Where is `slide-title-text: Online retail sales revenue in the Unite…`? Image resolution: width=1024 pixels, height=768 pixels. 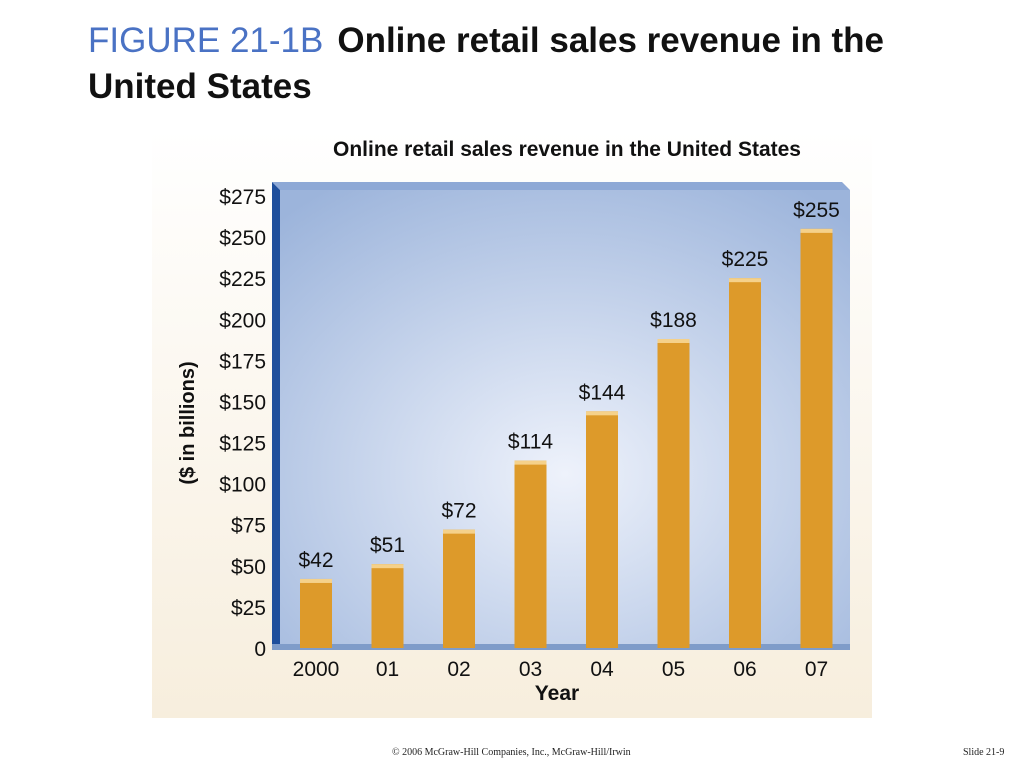 slide-title-text: Online retail sales revenue in the Unite… is located at coordinates (486, 63).